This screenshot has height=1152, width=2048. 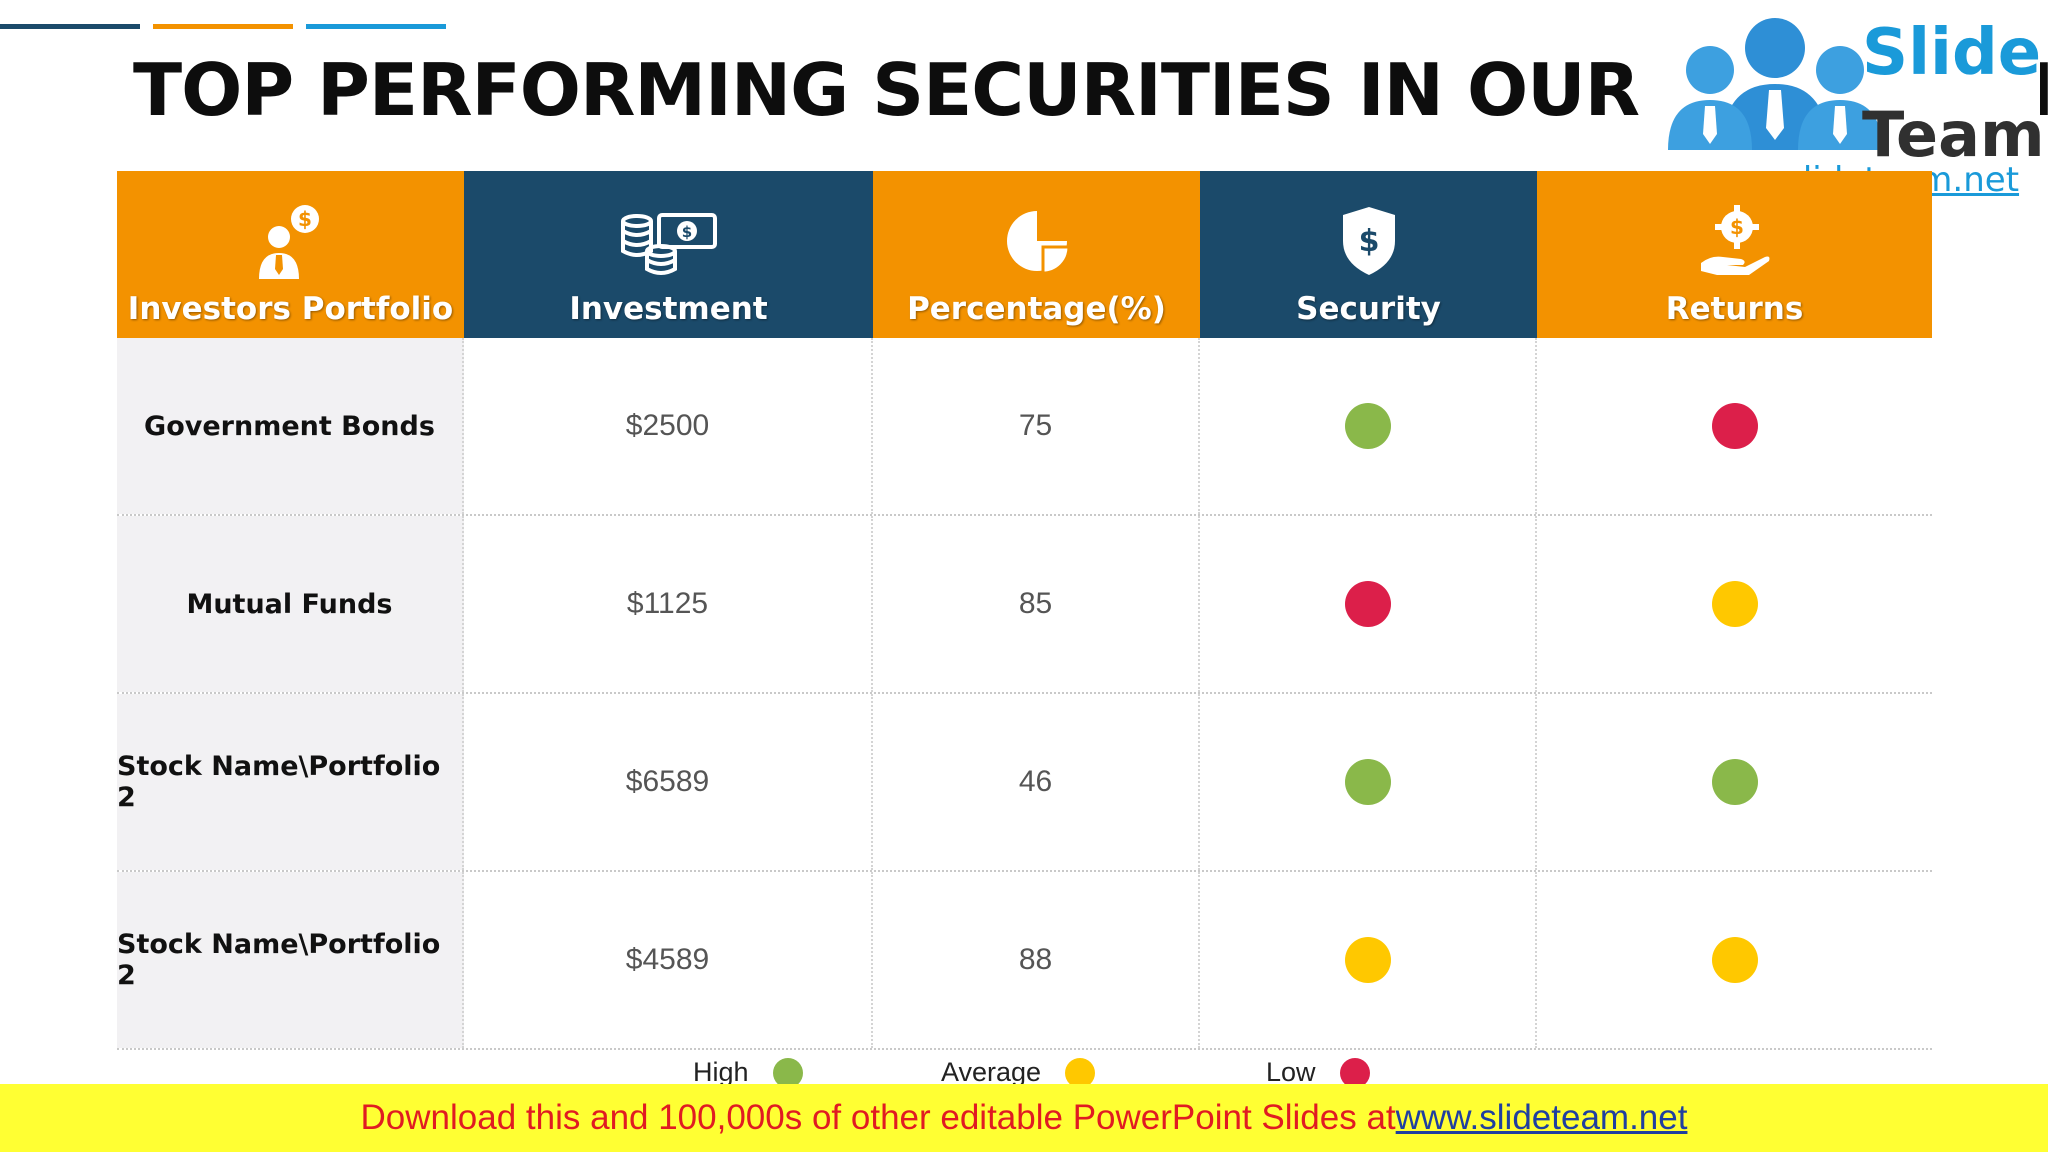 I want to click on legend-item-average: Average, so click(x=1018, y=1072).